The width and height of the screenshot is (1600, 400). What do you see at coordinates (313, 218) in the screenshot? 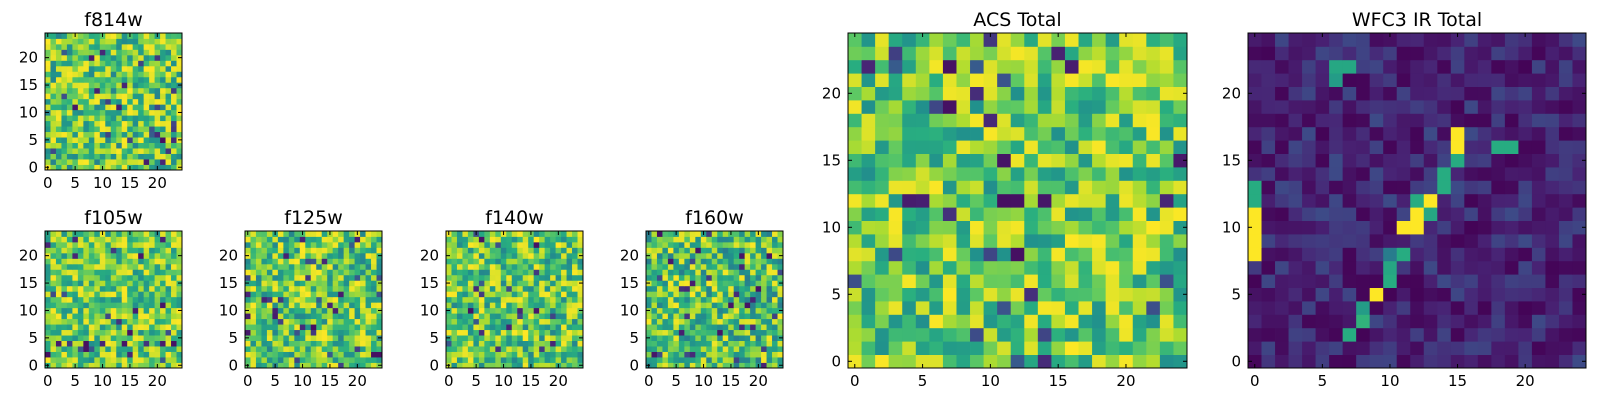
I see `panel-title: f125w` at bounding box center [313, 218].